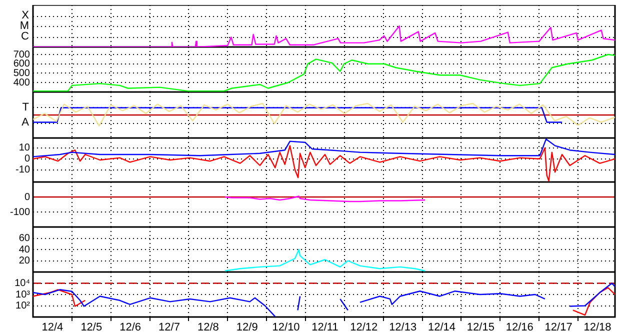 Image resolution: width=628 pixels, height=334 pixels. I want to click on x-tick-label: 12/6, so click(131, 328).